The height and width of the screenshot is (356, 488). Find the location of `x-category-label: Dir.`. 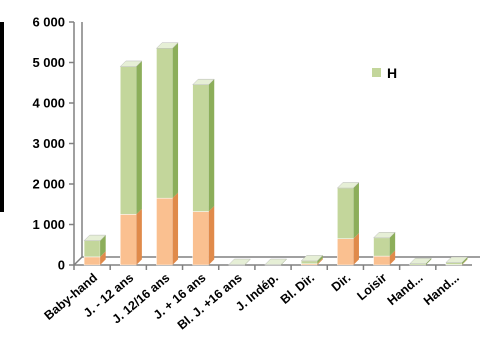

x-category-label: Dir. is located at coordinates (341, 283).